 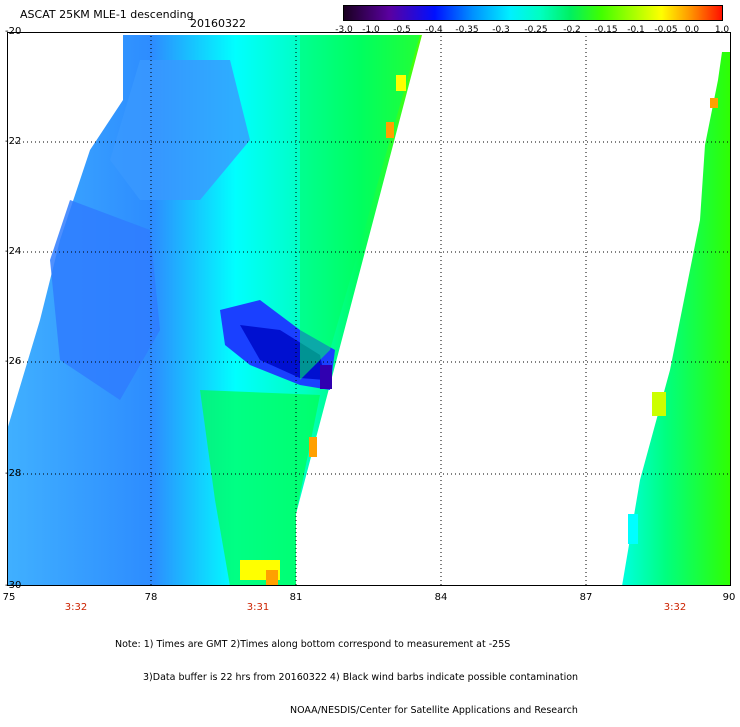 What do you see at coordinates (180, 130) in the screenshot?
I see `blue-region-northwest` at bounding box center [180, 130].